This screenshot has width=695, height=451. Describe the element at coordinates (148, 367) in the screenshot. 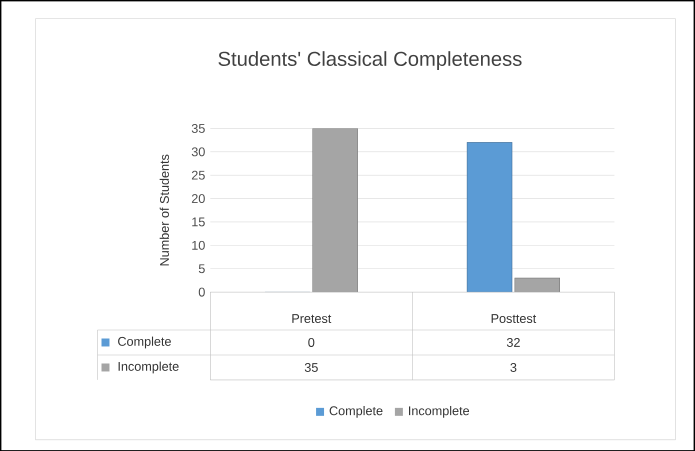

I see `text: Incomplete` at that location.